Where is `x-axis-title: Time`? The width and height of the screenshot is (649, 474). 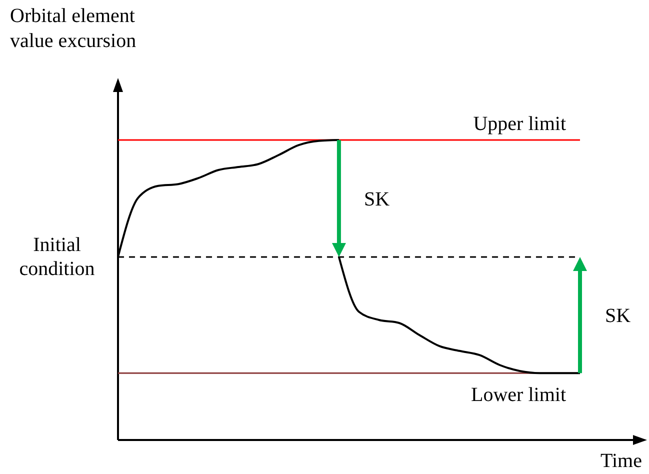 x-axis-title: Time is located at coordinates (621, 461).